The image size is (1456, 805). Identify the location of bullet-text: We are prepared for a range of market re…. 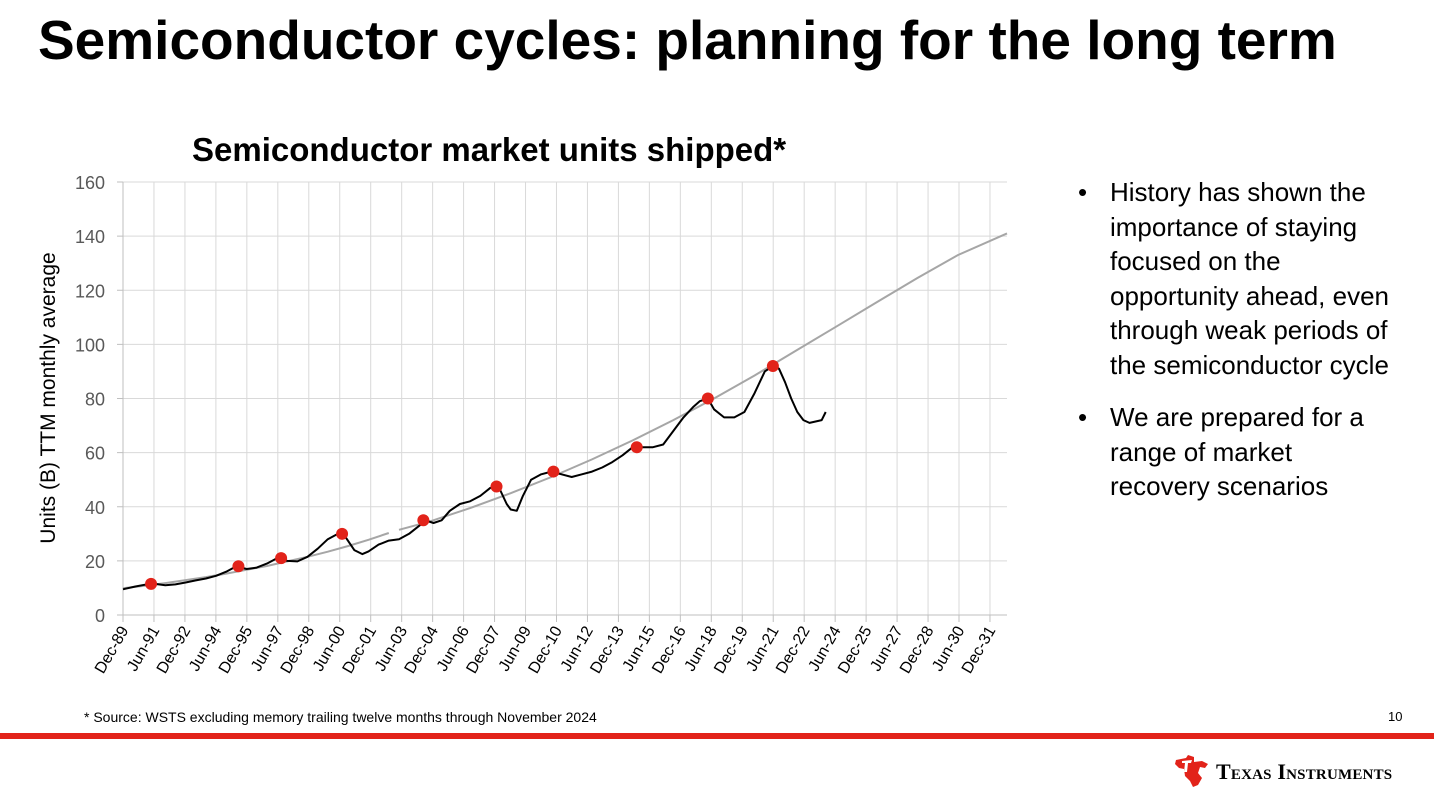
(1237, 451).